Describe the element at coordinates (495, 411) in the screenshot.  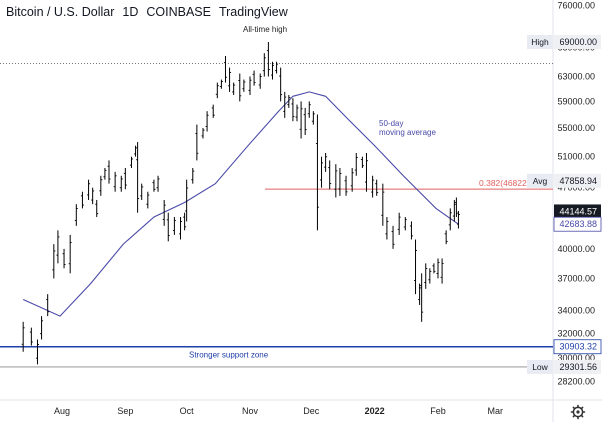
I see `x-tick-label: Mar` at that location.